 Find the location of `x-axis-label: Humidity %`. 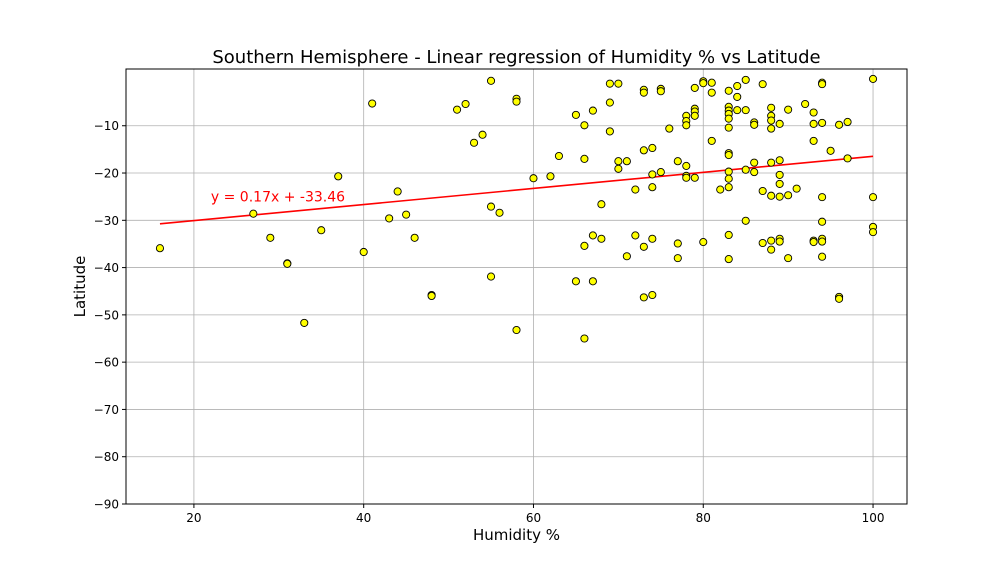

x-axis-label: Humidity % is located at coordinates (516, 535).